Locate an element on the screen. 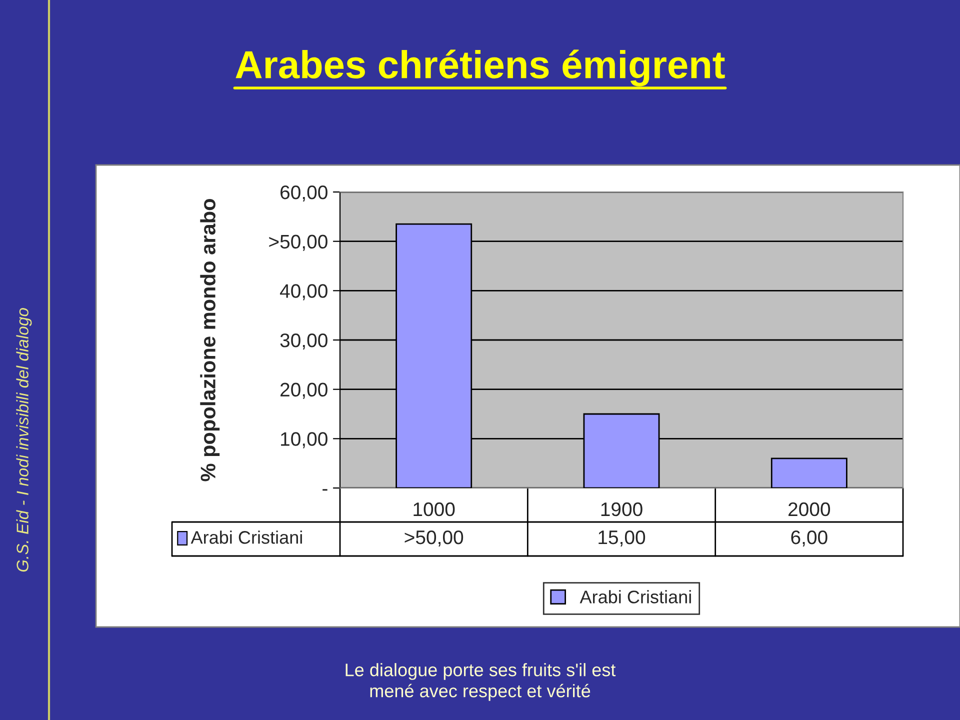 The width and height of the screenshot is (960, 720). y-tick-label: 20,00 is located at coordinates (304, 390).